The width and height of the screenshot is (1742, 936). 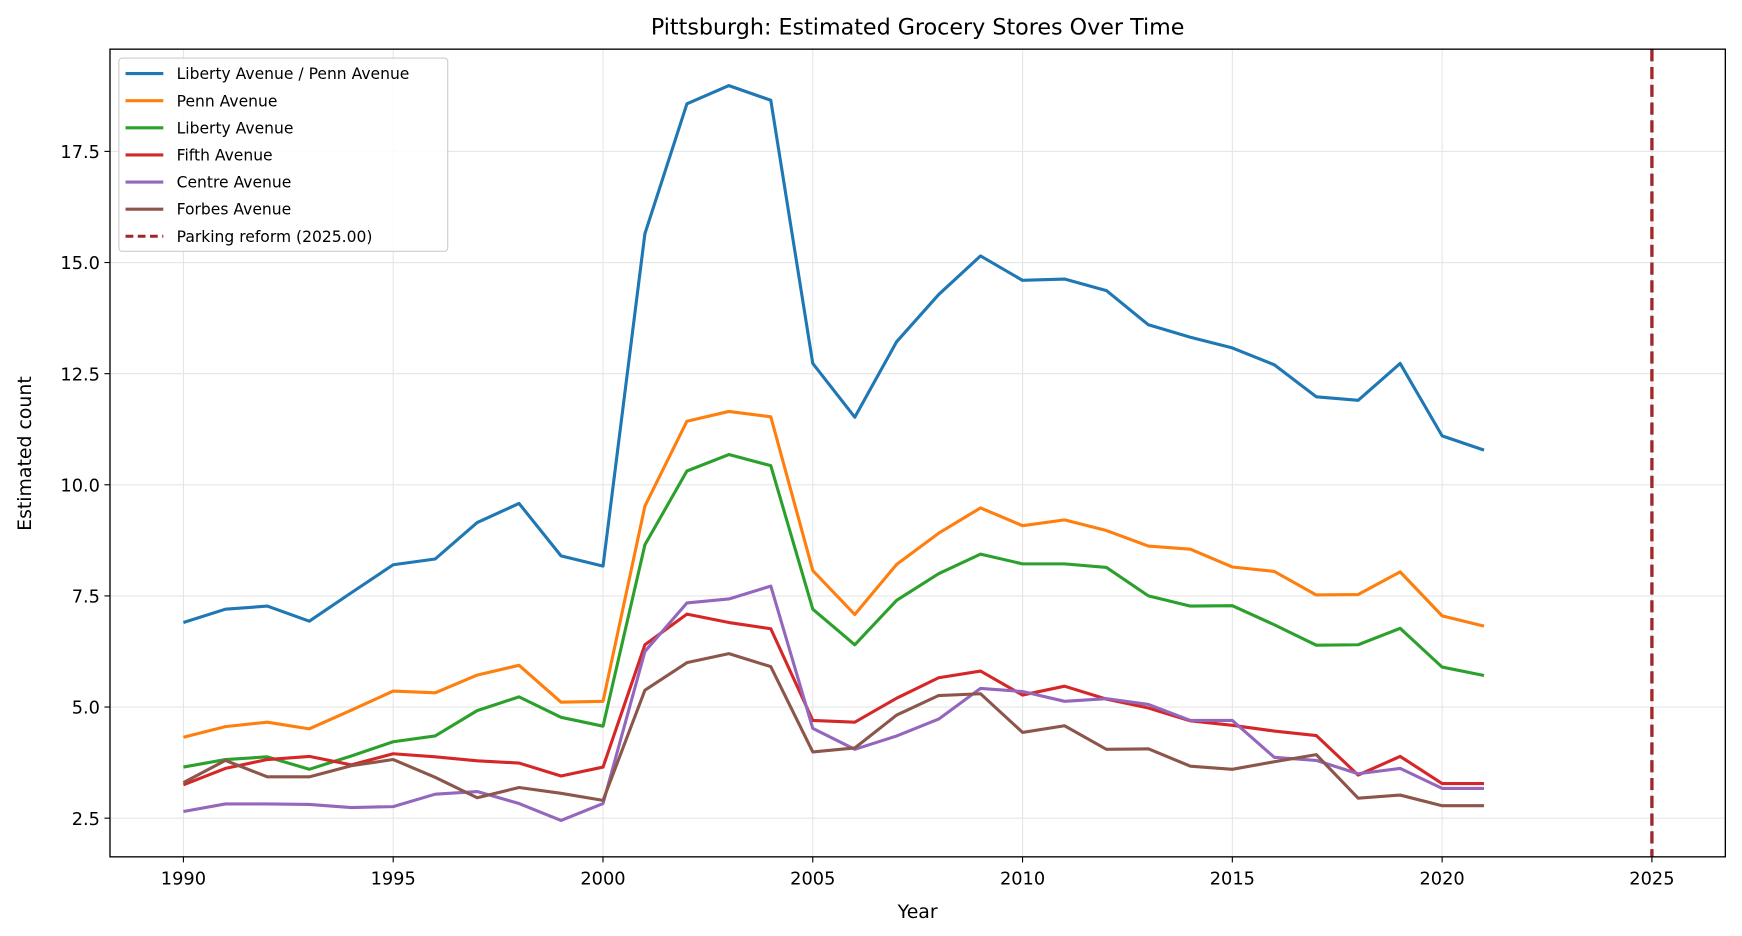 What do you see at coordinates (25, 453) in the screenshot?
I see `y-axis-label: Estimated count` at bounding box center [25, 453].